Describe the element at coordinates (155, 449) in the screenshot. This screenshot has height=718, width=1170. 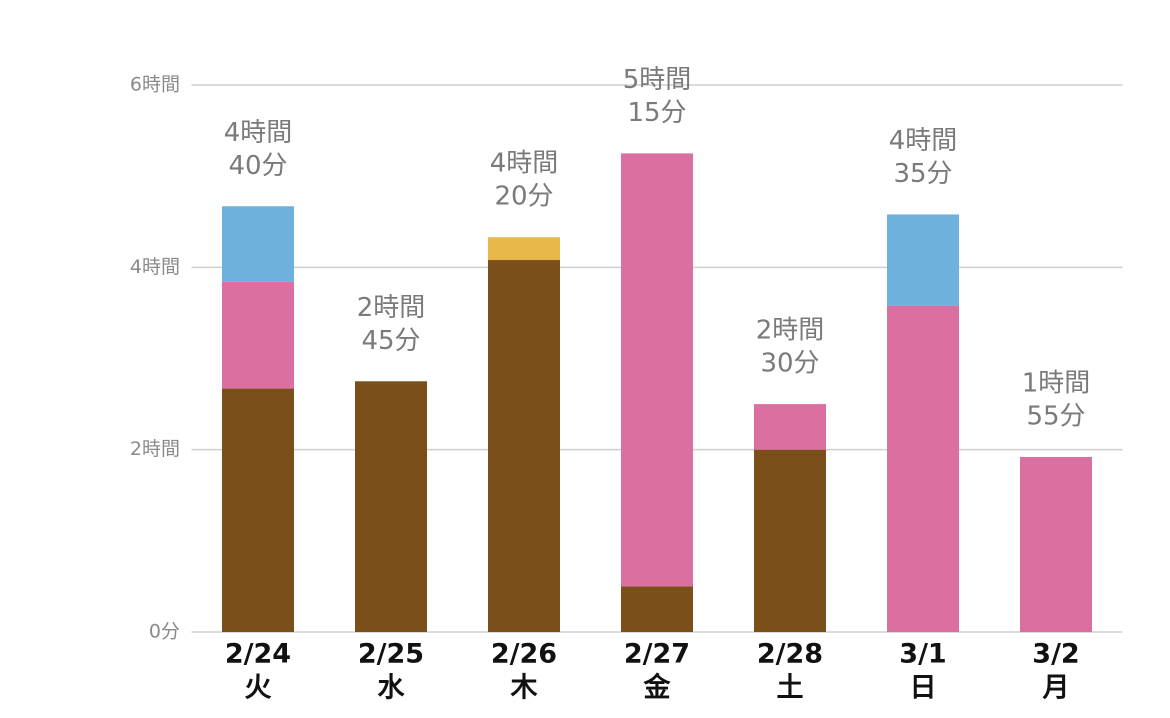
I see `y-tick-label: 2時間` at that location.